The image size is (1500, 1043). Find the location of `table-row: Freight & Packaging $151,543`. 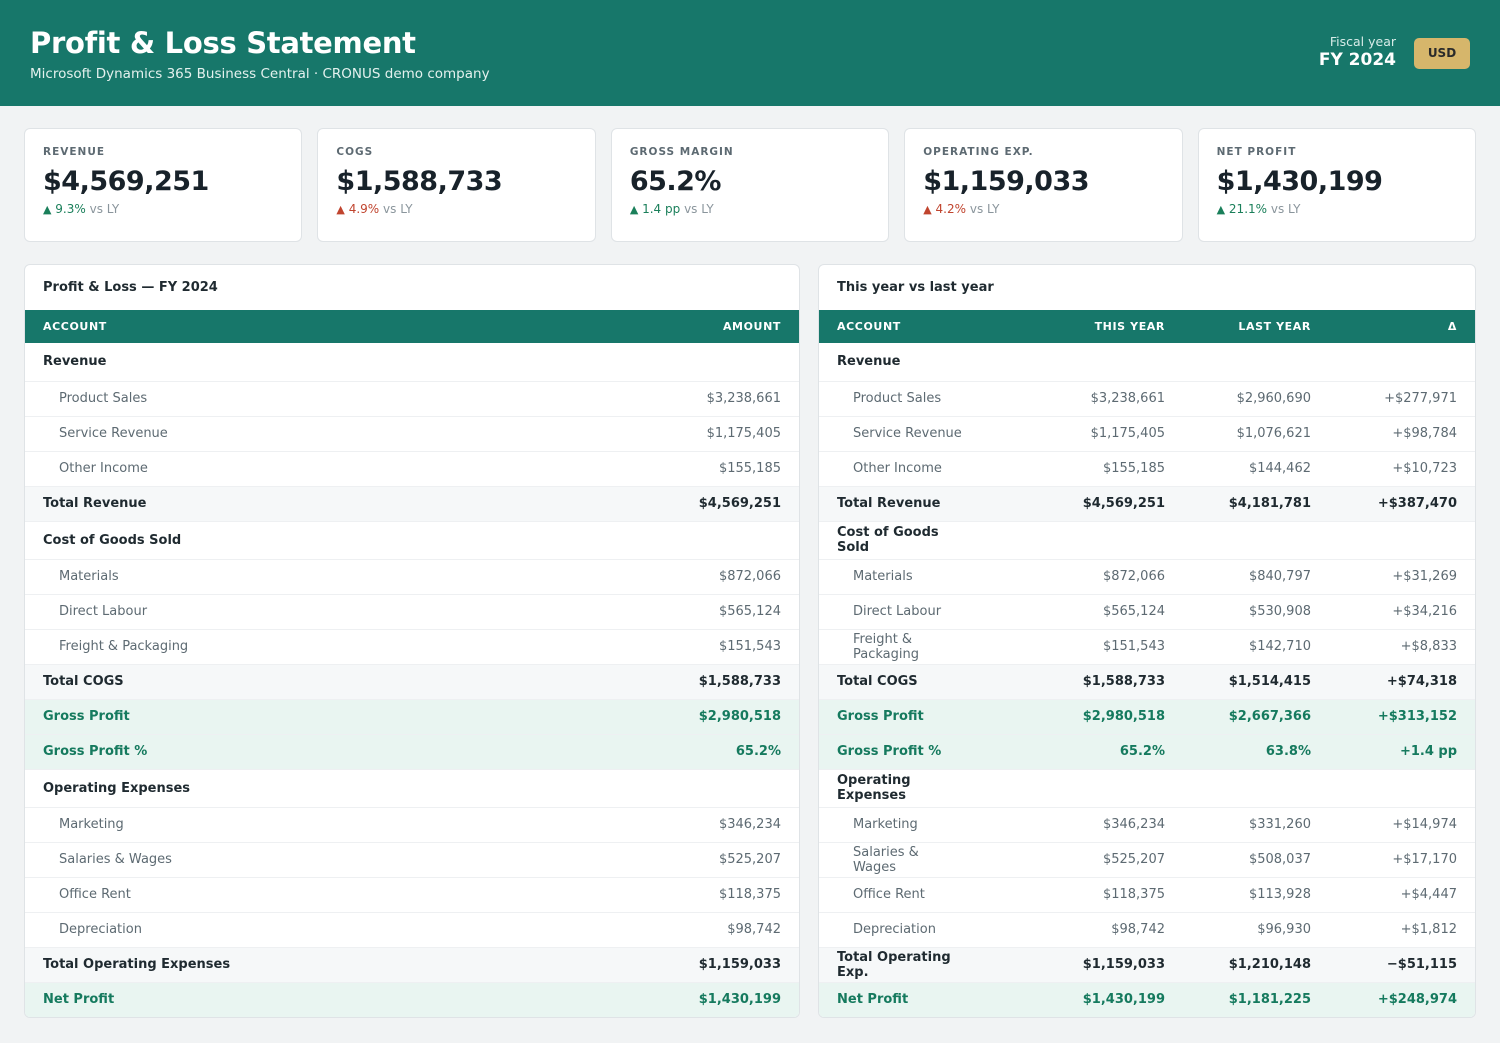

table-row: Freight & Packaging $151,543 is located at coordinates (412, 647).